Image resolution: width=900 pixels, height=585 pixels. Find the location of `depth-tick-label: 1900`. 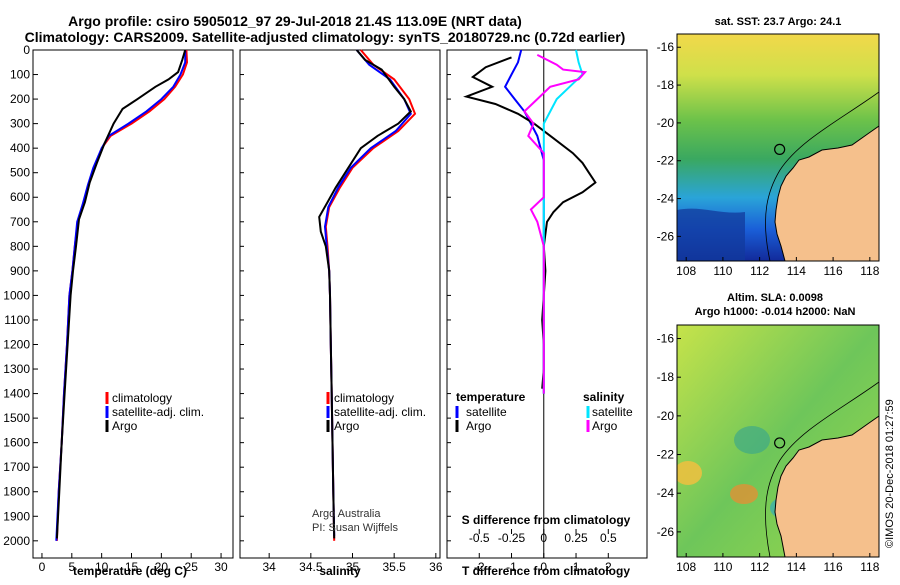

depth-tick-label: 1900 is located at coordinates (16, 516).